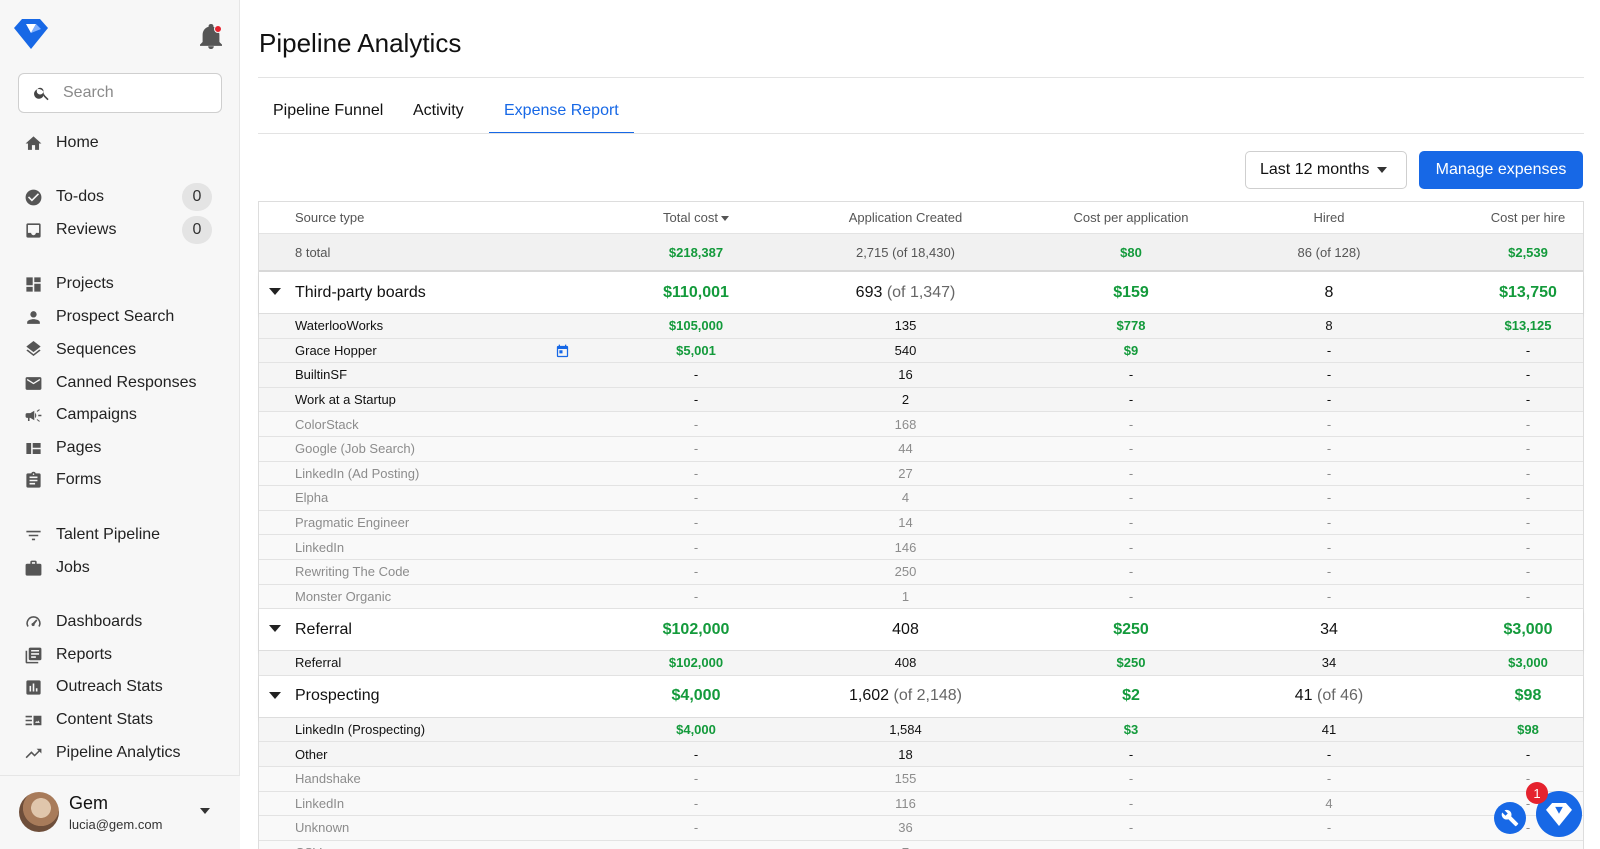  What do you see at coordinates (1340, 696) in the screenshot?
I see `group-hired-of: (of 46)` at bounding box center [1340, 696].